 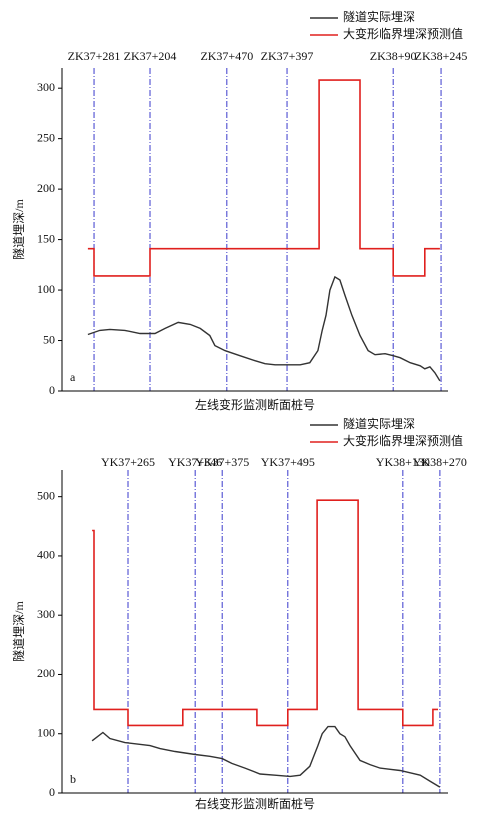 What do you see at coordinates (287, 56) in the screenshot?
I see `station-label: ZK37+397` at bounding box center [287, 56].